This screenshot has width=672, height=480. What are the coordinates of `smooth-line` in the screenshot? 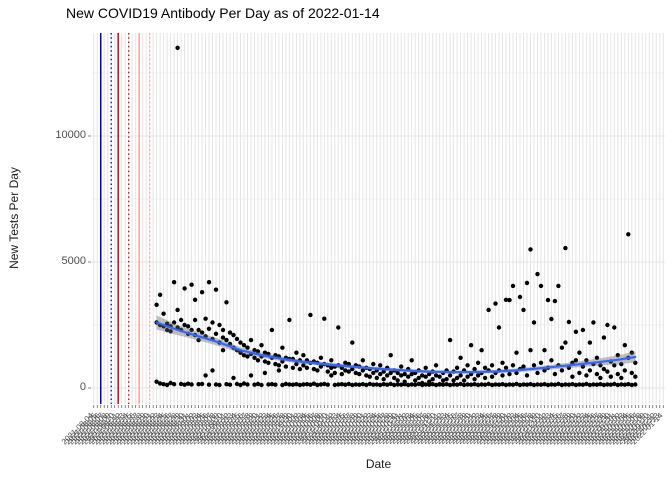 It's located at (396, 347).